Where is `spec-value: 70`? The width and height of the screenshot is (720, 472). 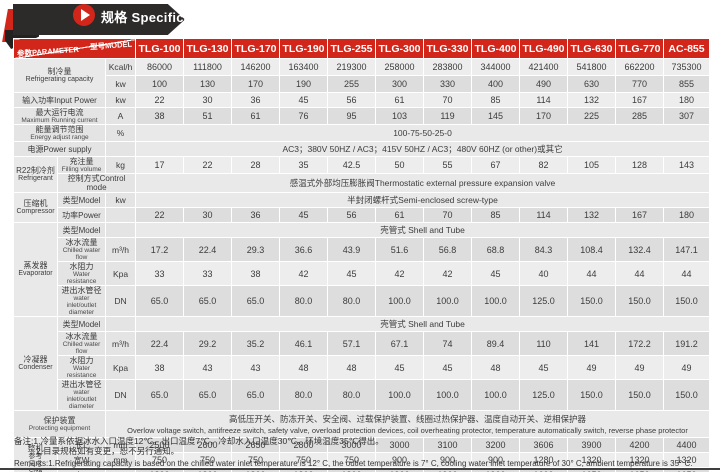 spec-value: 70 is located at coordinates (448, 100).